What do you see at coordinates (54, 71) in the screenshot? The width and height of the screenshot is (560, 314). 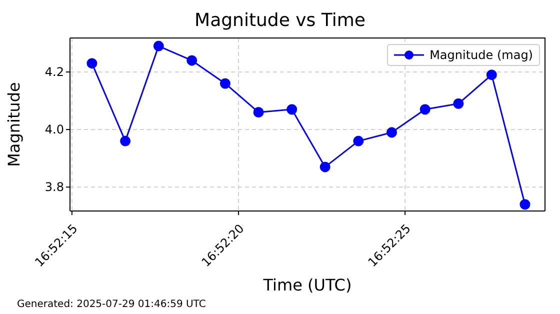 I see `y-tick-label: 4.2` at bounding box center [54, 71].